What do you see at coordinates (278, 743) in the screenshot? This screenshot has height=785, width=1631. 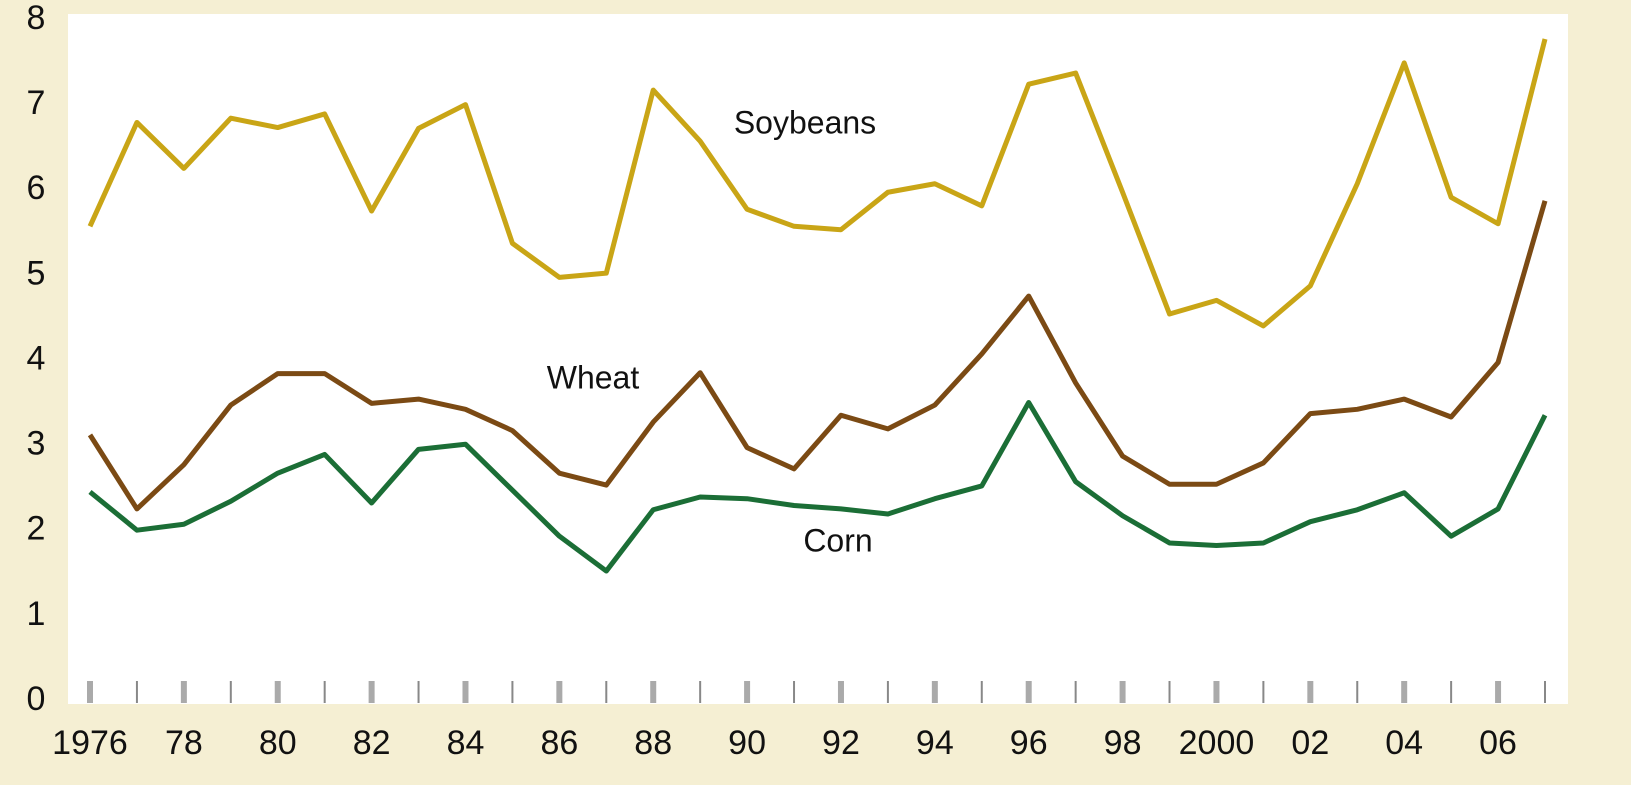 I see `x-tick-label: 80` at bounding box center [278, 743].